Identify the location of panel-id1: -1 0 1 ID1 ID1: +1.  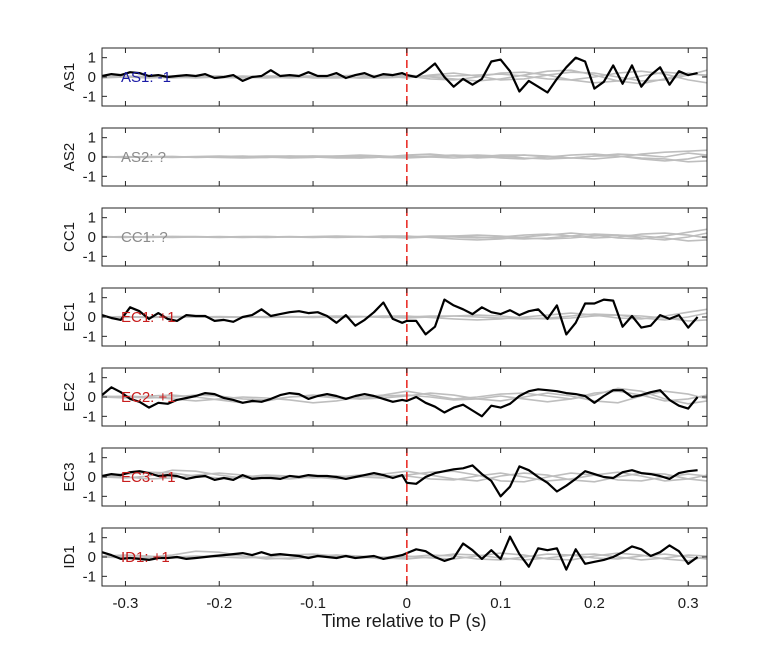
(384, 557).